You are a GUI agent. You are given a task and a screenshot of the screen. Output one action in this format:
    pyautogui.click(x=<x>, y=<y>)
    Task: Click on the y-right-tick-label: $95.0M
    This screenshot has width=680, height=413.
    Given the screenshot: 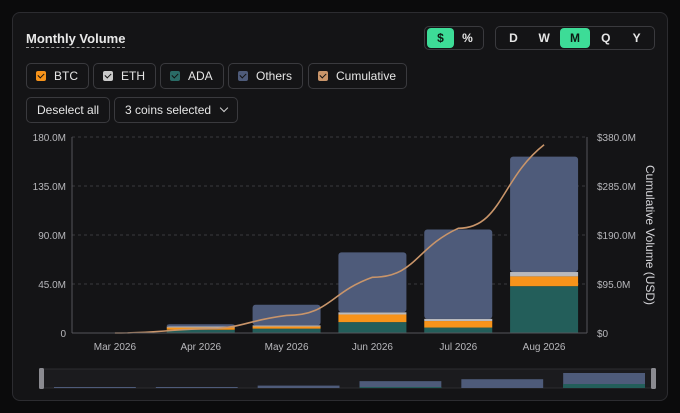 What is the action you would take?
    pyautogui.click(x=613, y=285)
    